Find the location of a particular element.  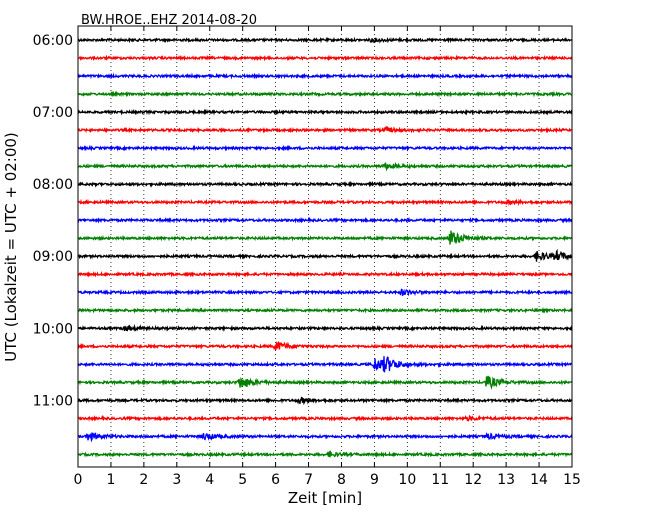

x-tick-label: 3 is located at coordinates (176, 480).